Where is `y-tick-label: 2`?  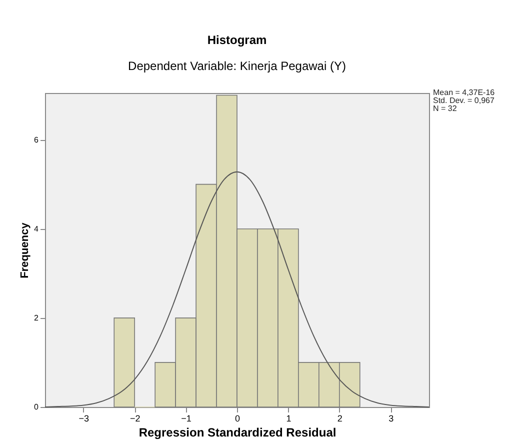
y-tick-label: 2 is located at coordinates (37, 317).